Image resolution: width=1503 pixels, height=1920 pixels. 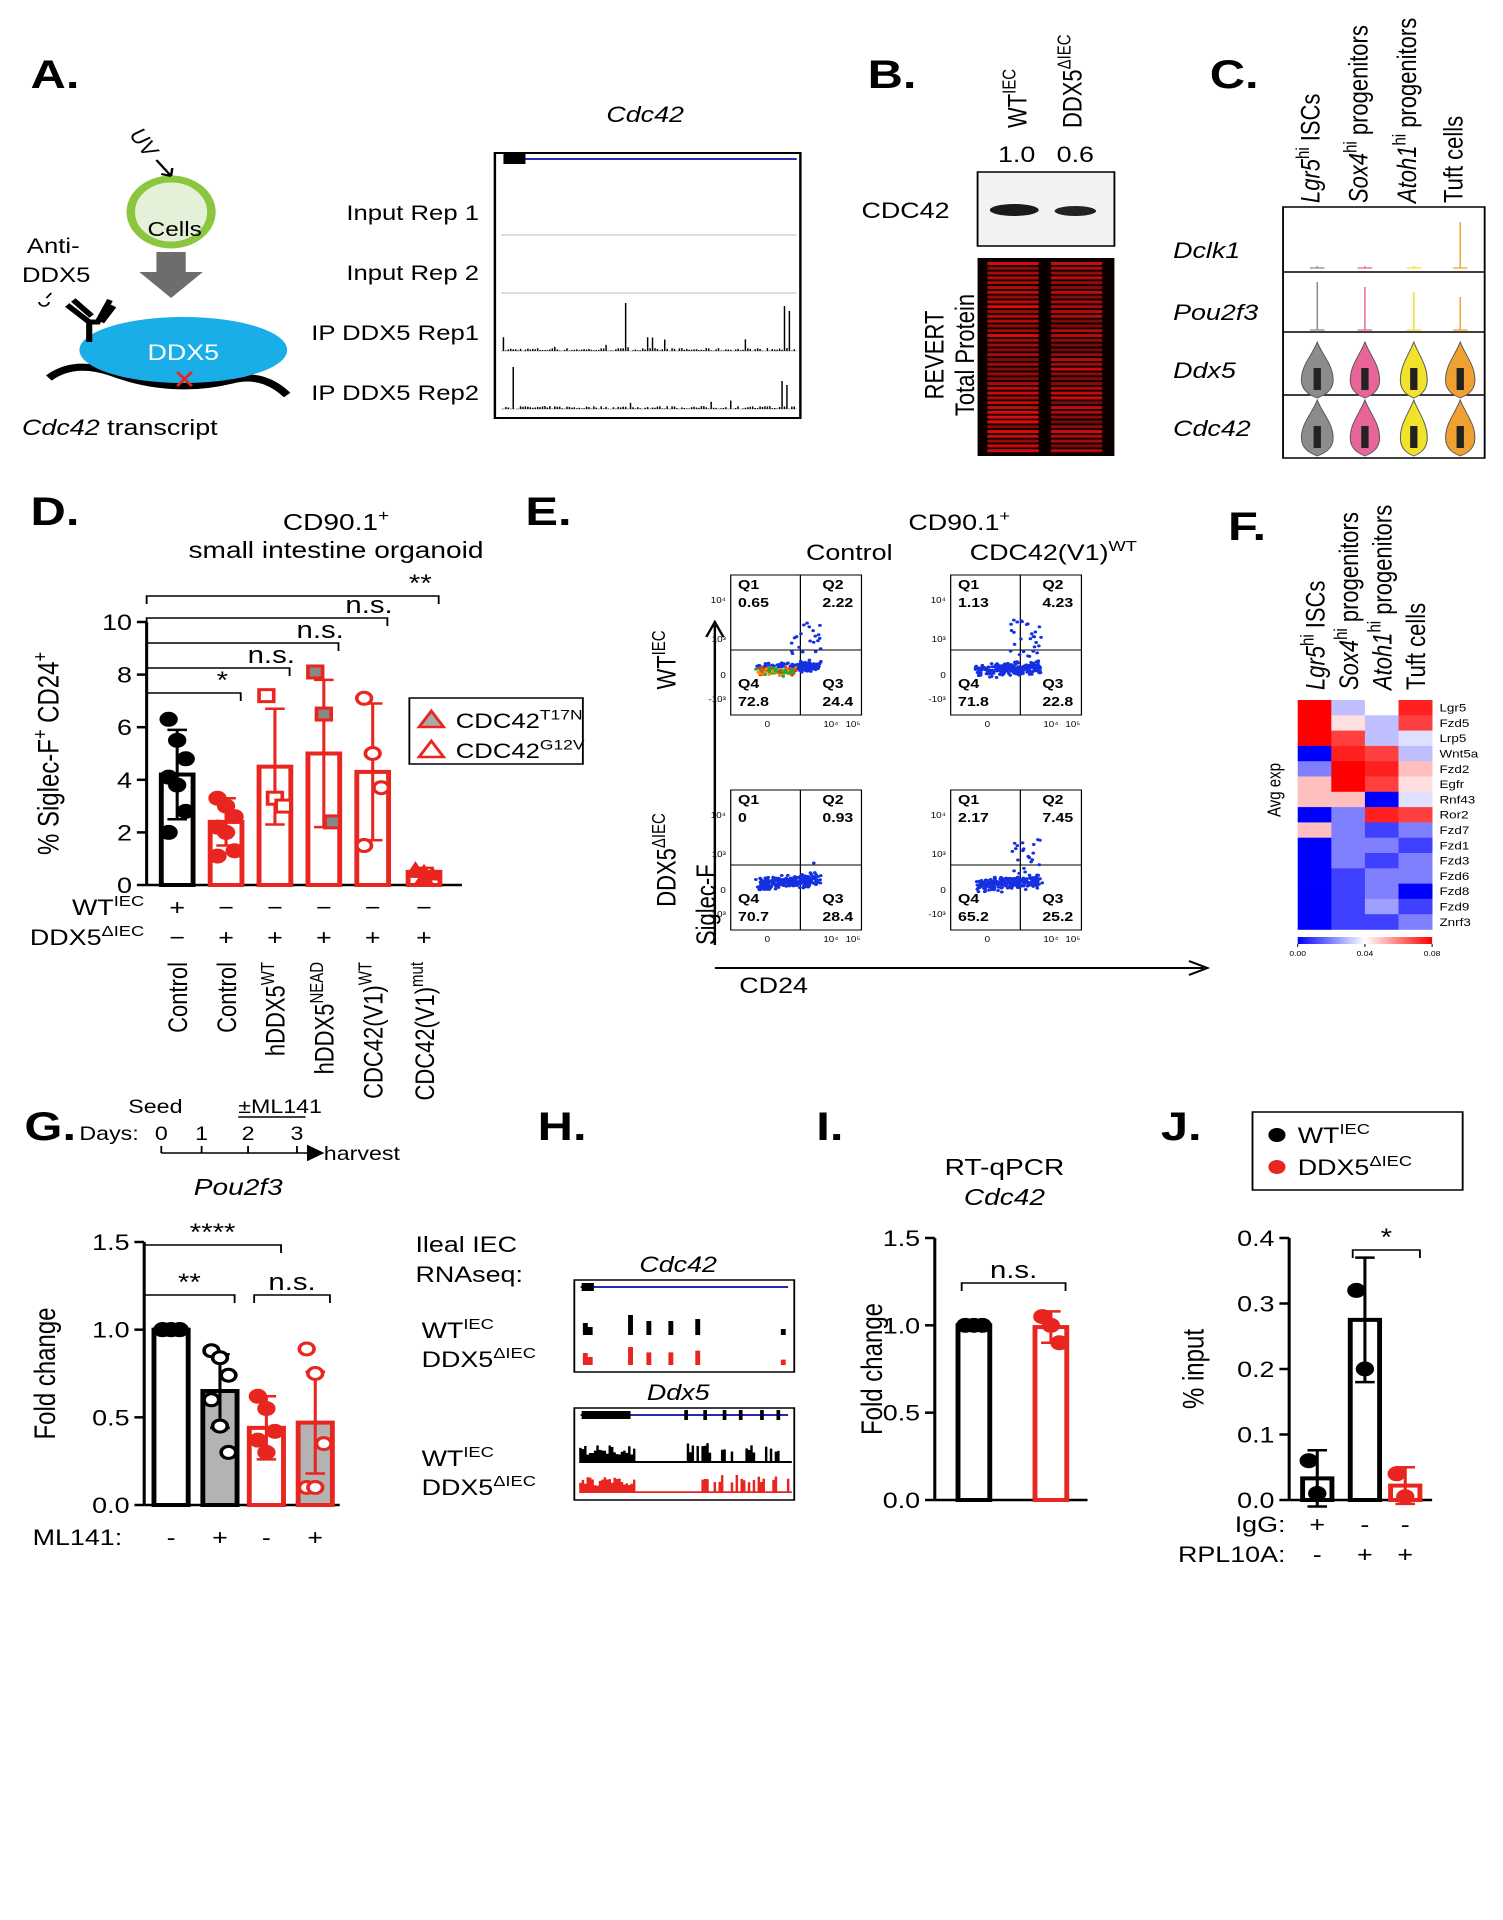 What do you see at coordinates (1364, 1525) in the screenshot?
I see `row-mark: -` at bounding box center [1364, 1525].